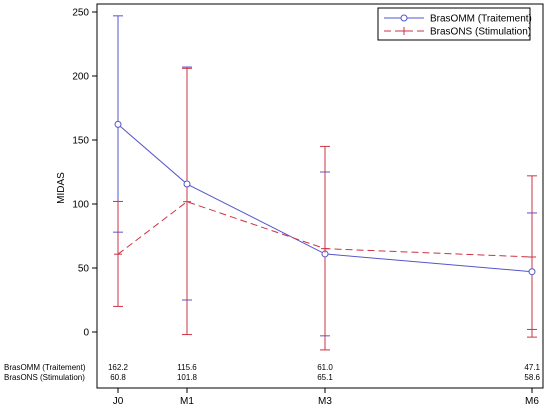  What do you see at coordinates (84, 173) in the screenshot?
I see `y-axis: 0 50 100 150 200 250` at bounding box center [84, 173].